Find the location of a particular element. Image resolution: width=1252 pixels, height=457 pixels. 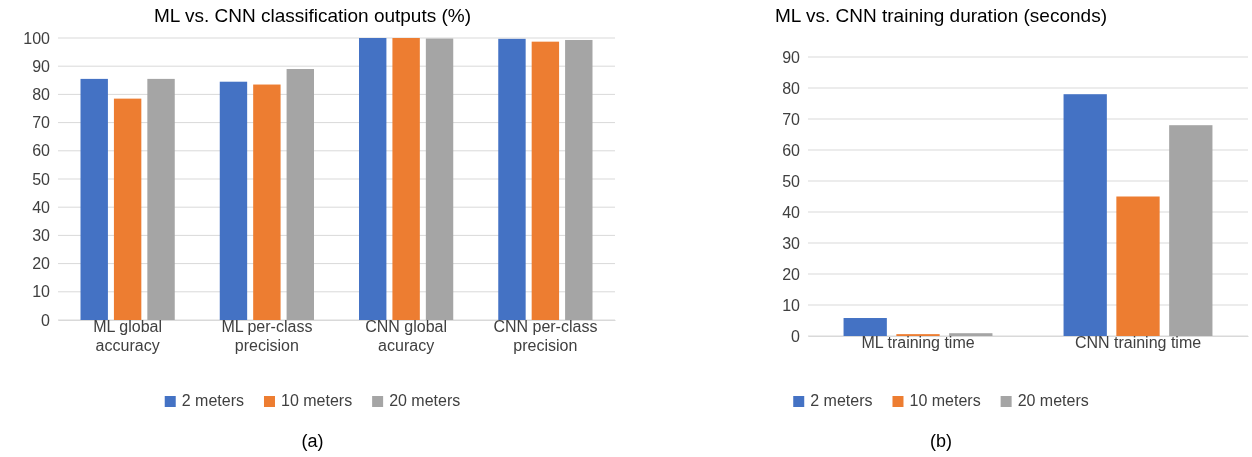

x-tick-label: ML training time is located at coordinates (918, 342).